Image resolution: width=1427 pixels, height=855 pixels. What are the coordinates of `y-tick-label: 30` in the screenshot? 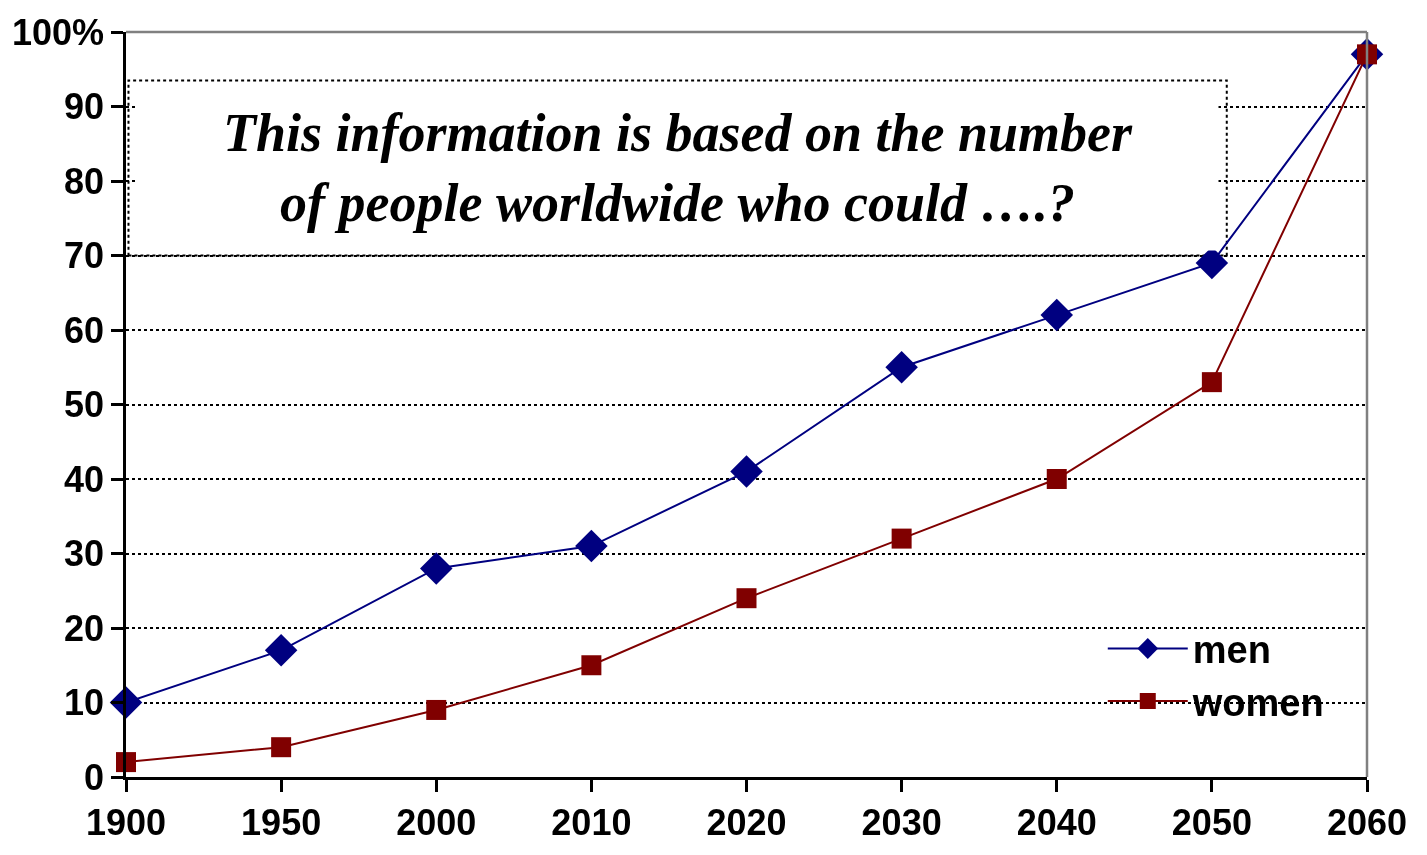 It's located at (84, 554).